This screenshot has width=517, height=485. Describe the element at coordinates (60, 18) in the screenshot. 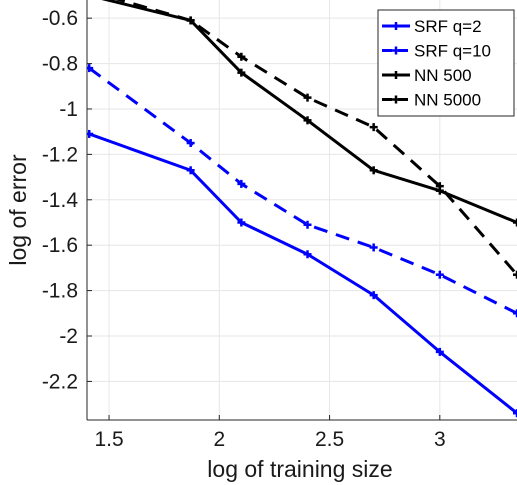

I see `y-tick-label: -0.6` at that location.